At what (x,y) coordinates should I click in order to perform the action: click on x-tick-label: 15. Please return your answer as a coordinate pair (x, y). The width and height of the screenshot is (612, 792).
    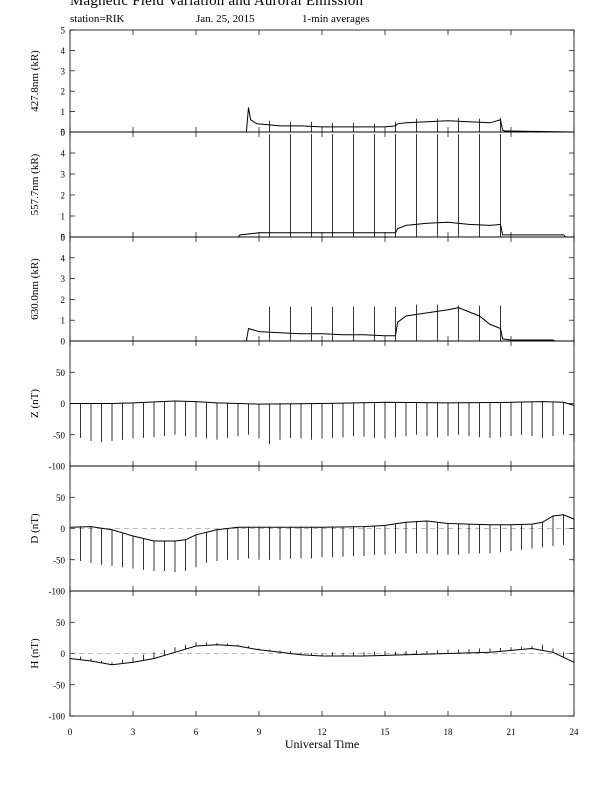
    Looking at the image, I should click on (386, 732).